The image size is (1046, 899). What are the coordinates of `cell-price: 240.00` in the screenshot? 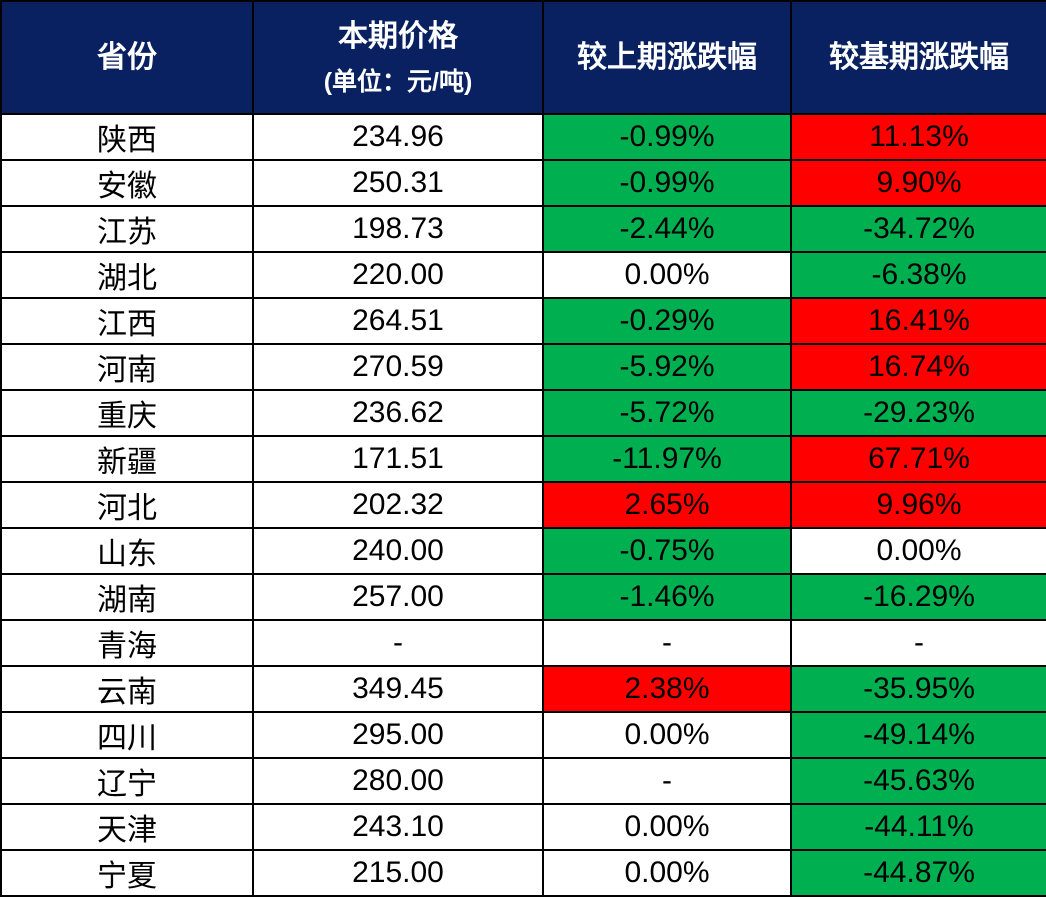 It's located at (398, 551).